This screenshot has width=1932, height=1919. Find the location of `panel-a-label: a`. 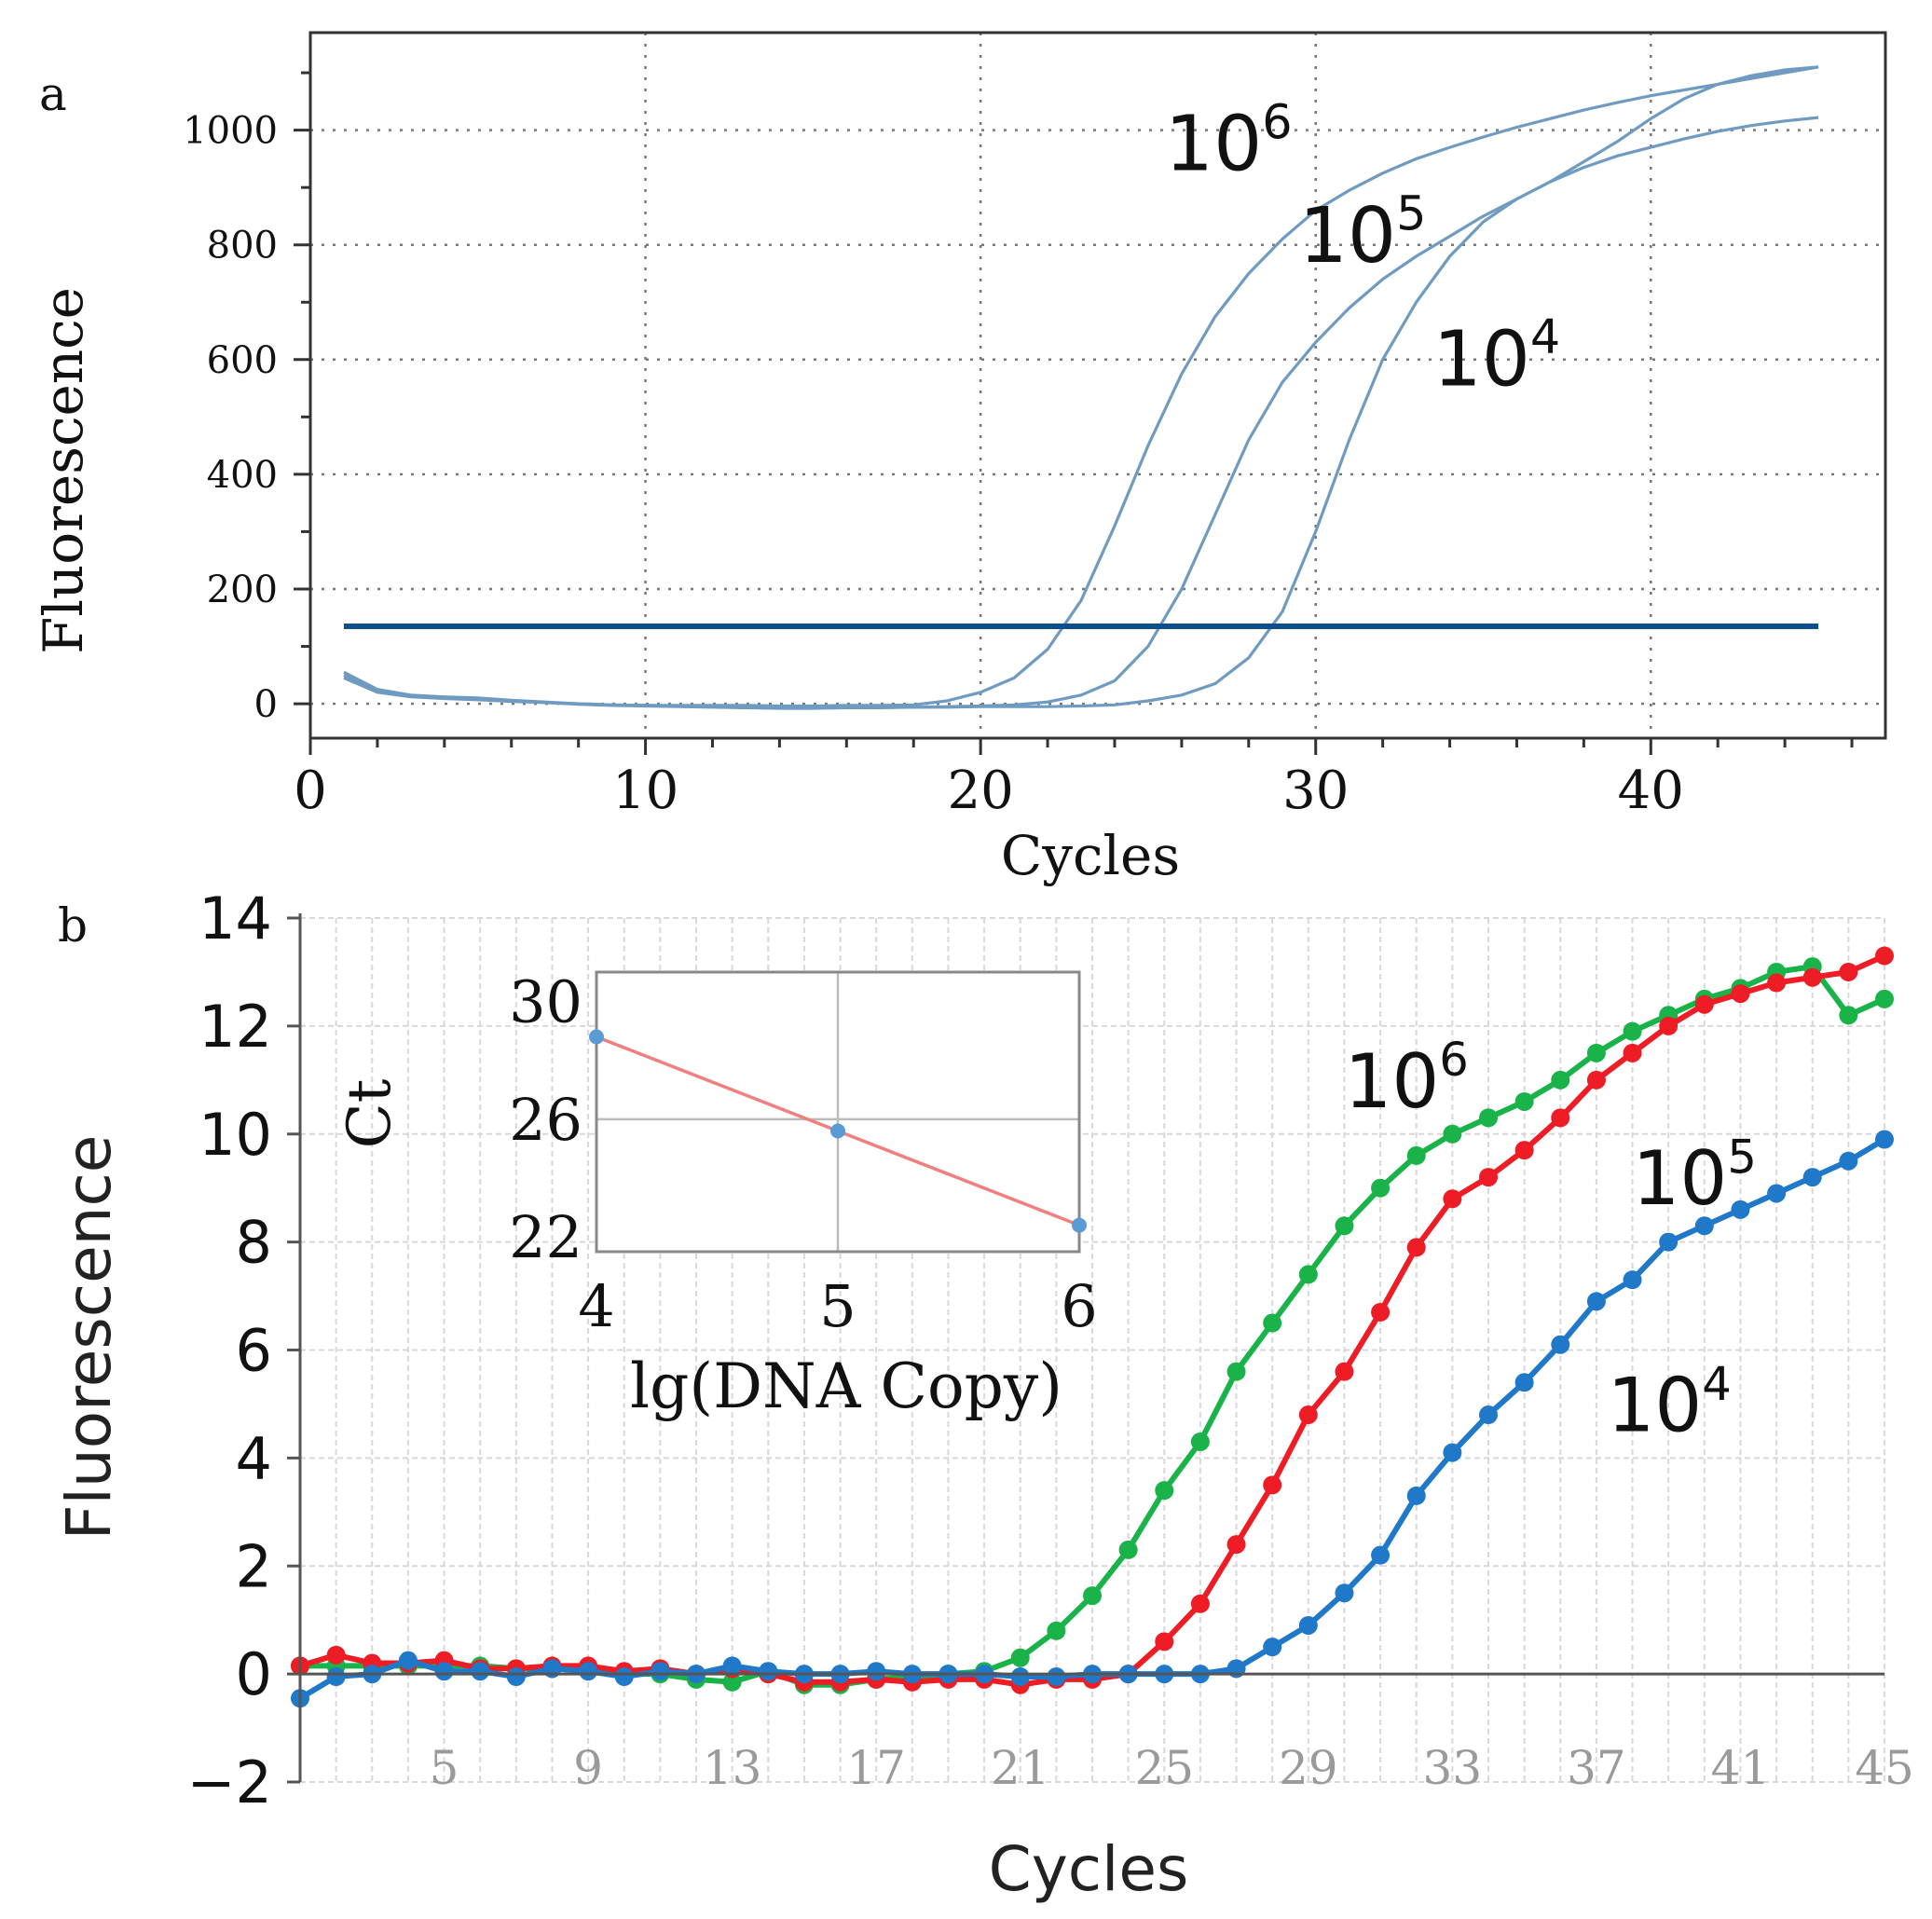

panel-a-label: a is located at coordinates (53, 94).